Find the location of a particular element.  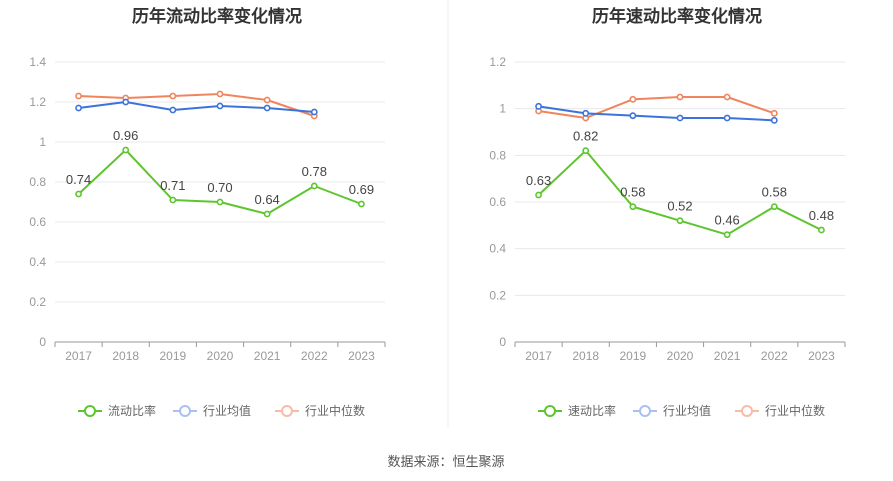

data-source: 数据来源：恒生聚源 is located at coordinates (445, 461).